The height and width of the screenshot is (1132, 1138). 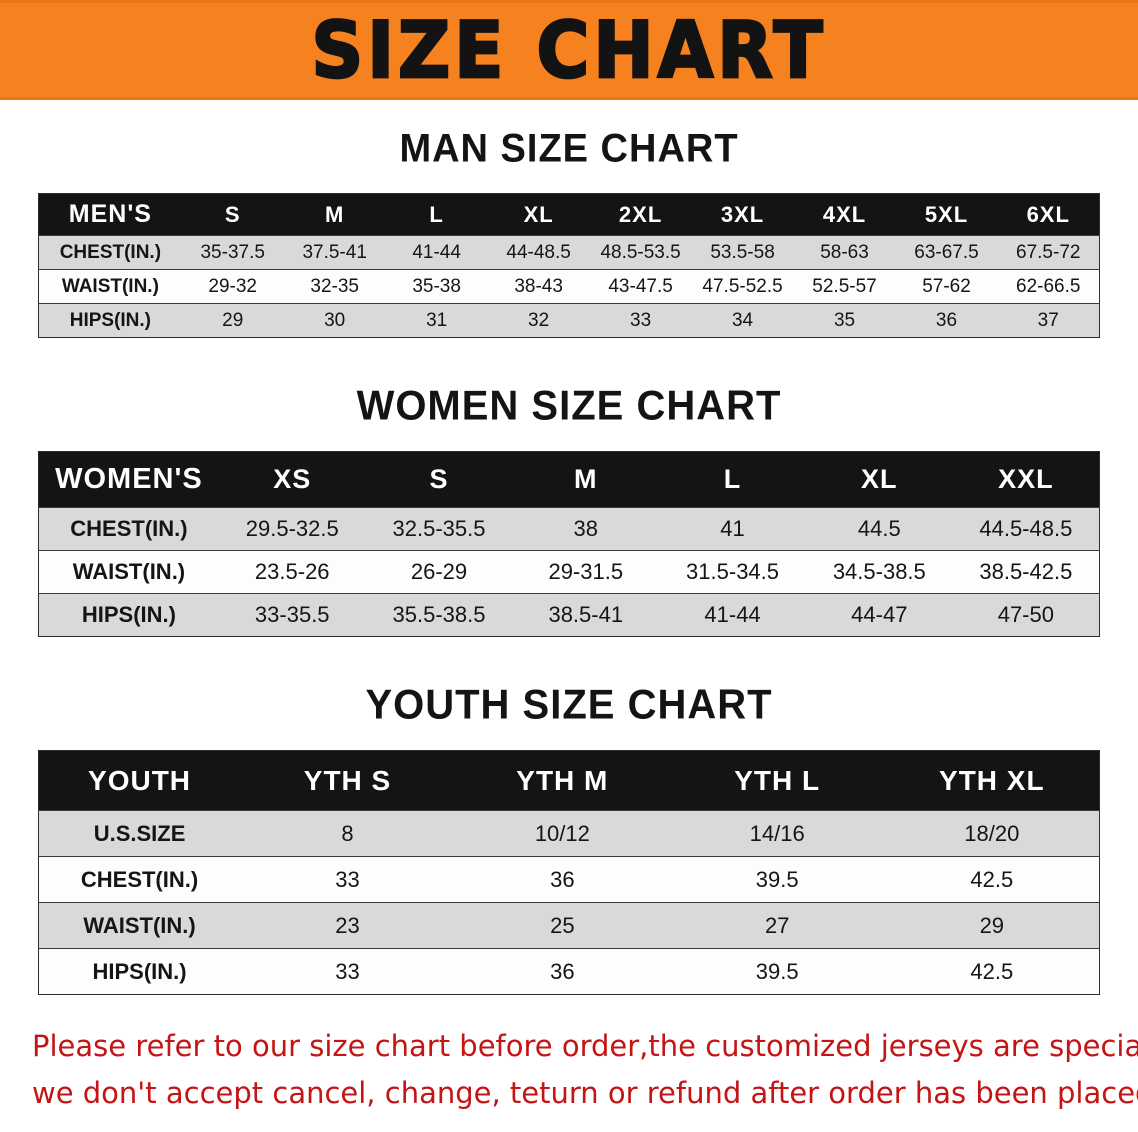 I want to click on size-value-cell: 35-38, so click(x=436, y=286).